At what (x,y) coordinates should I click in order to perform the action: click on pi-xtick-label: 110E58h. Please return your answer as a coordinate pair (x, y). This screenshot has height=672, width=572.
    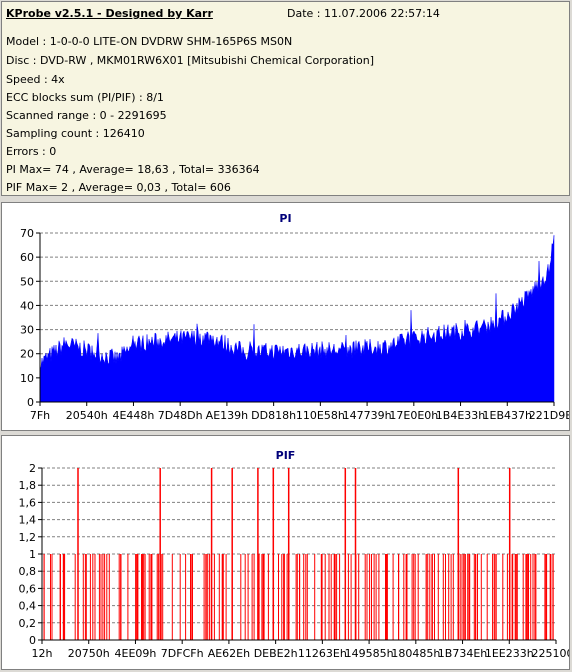
    Looking at the image, I should click on (320, 415).